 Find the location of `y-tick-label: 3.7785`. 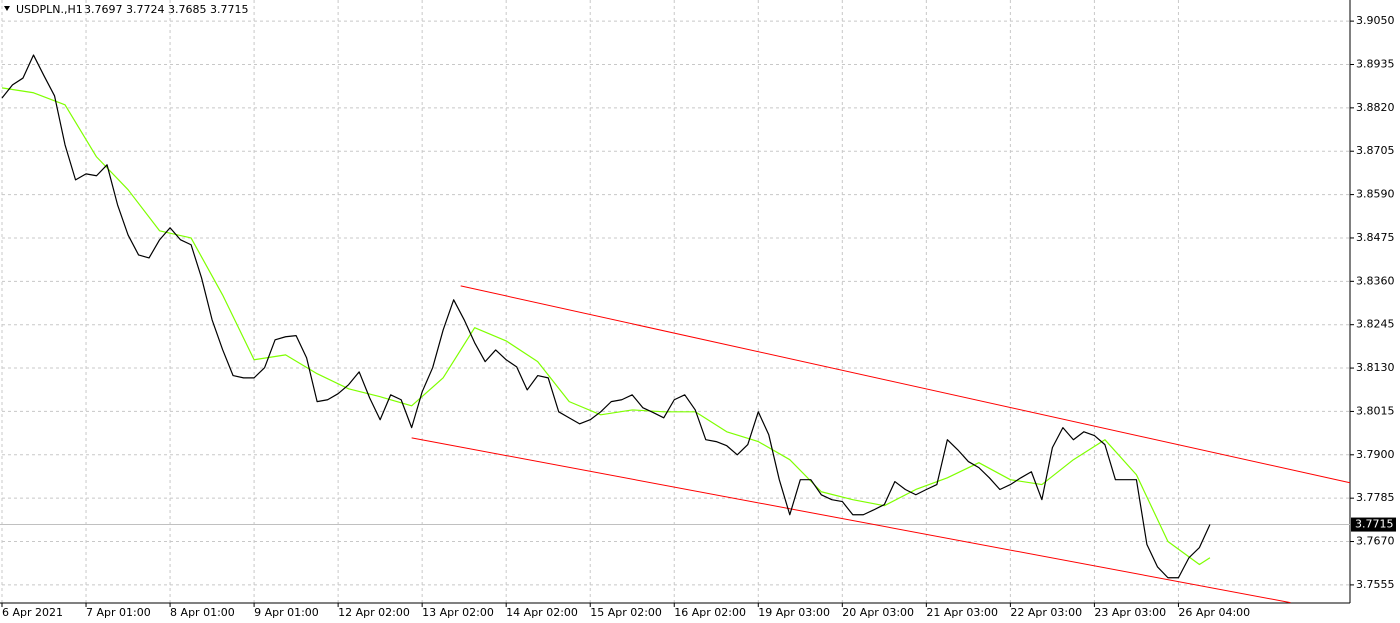

y-tick-label: 3.7785 is located at coordinates (1375, 497).